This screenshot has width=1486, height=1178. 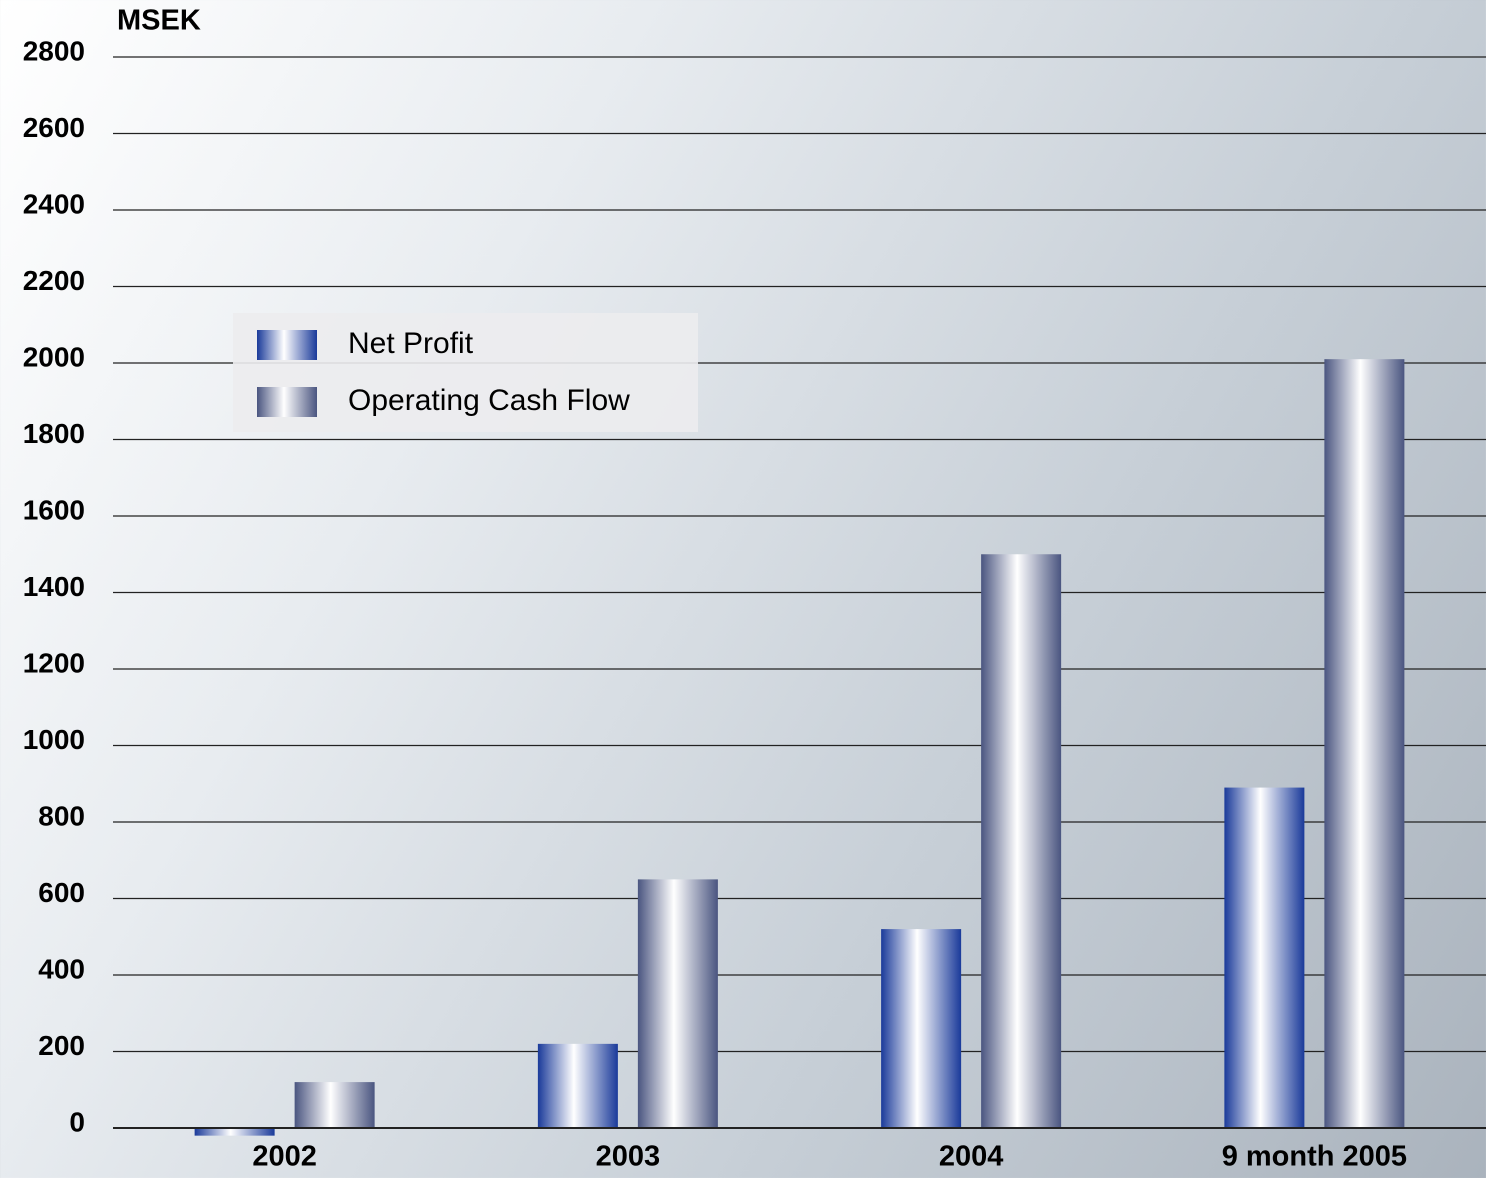 What do you see at coordinates (1314, 1157) in the screenshot?
I see `x-tick-label: 9 month 2005` at bounding box center [1314, 1157].